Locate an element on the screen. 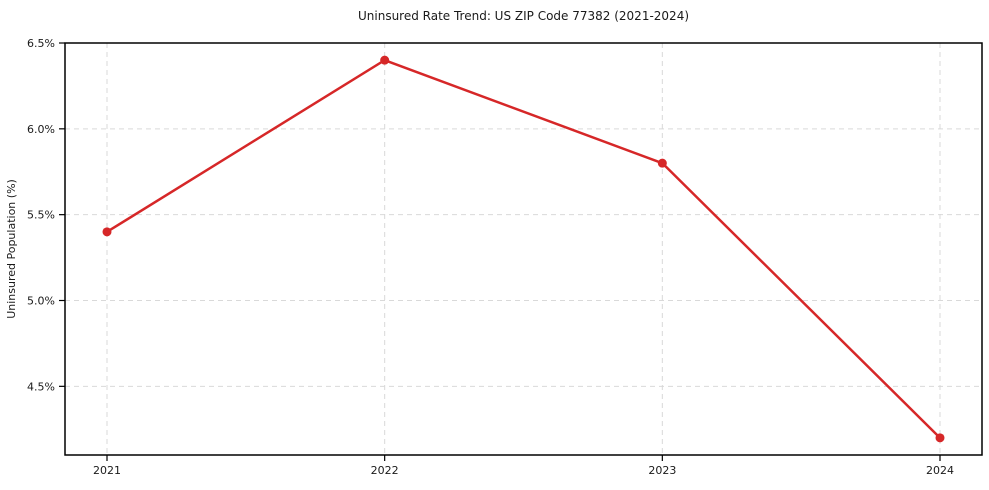  y-tick-label: 6.0% is located at coordinates (41, 129).